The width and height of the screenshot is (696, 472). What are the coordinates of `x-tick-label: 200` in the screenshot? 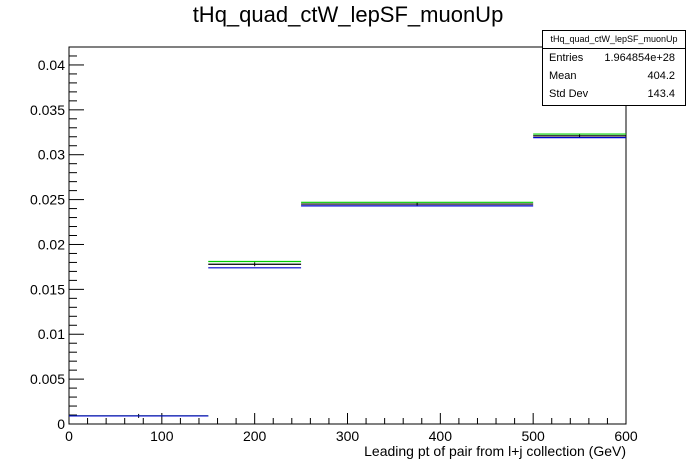 It's located at (255, 436).